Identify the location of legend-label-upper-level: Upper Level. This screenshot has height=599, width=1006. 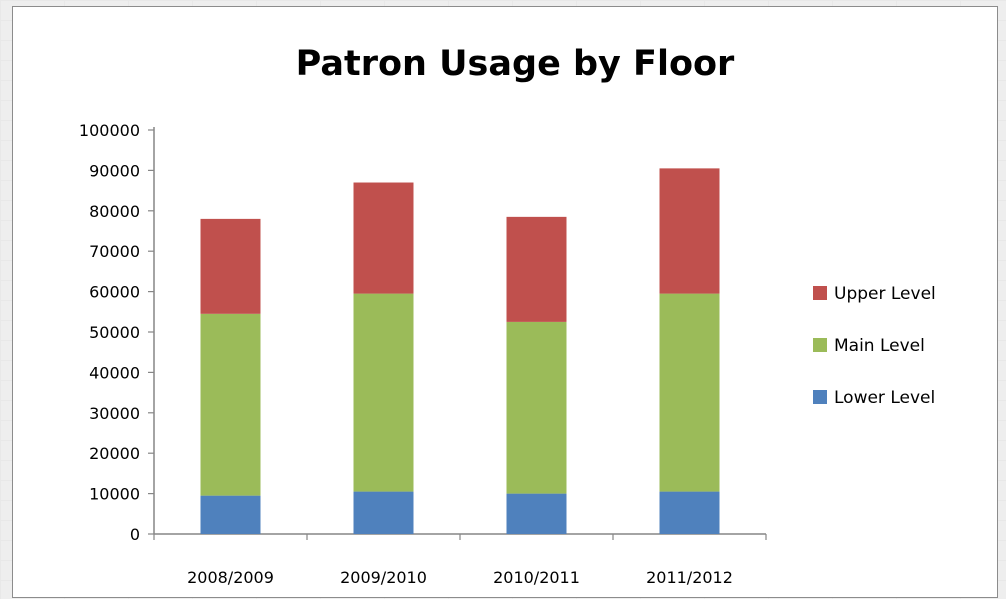
(885, 294).